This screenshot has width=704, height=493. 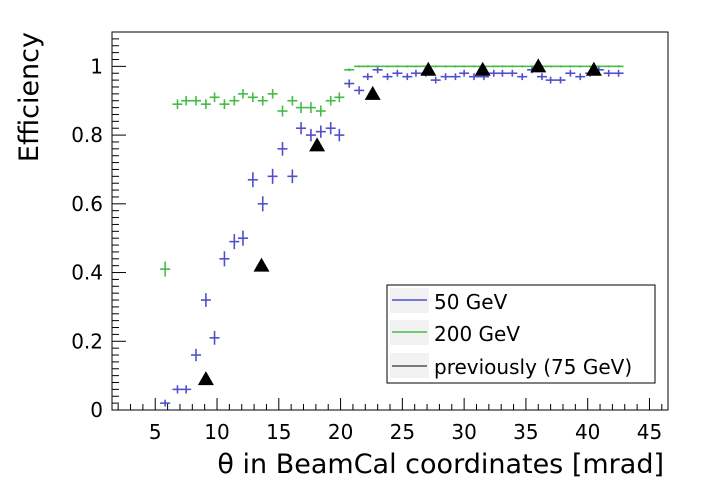 I want to click on x-tick-label: 25, so click(x=402, y=432).